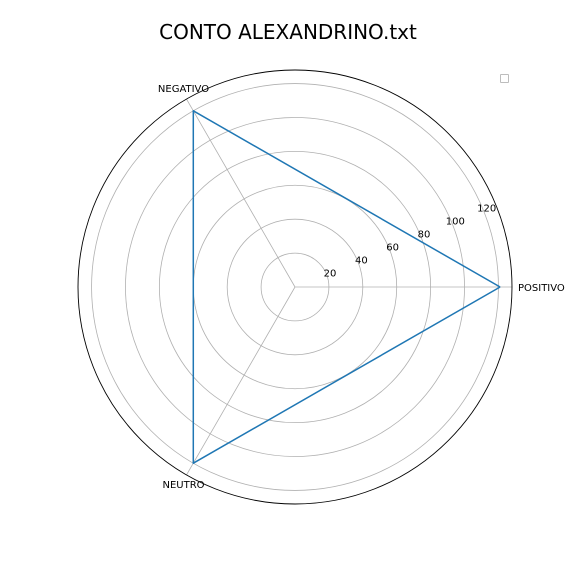 This screenshot has height=576, width=576. What do you see at coordinates (361, 261) in the screenshot?
I see `r-tick-label: 40` at bounding box center [361, 261].